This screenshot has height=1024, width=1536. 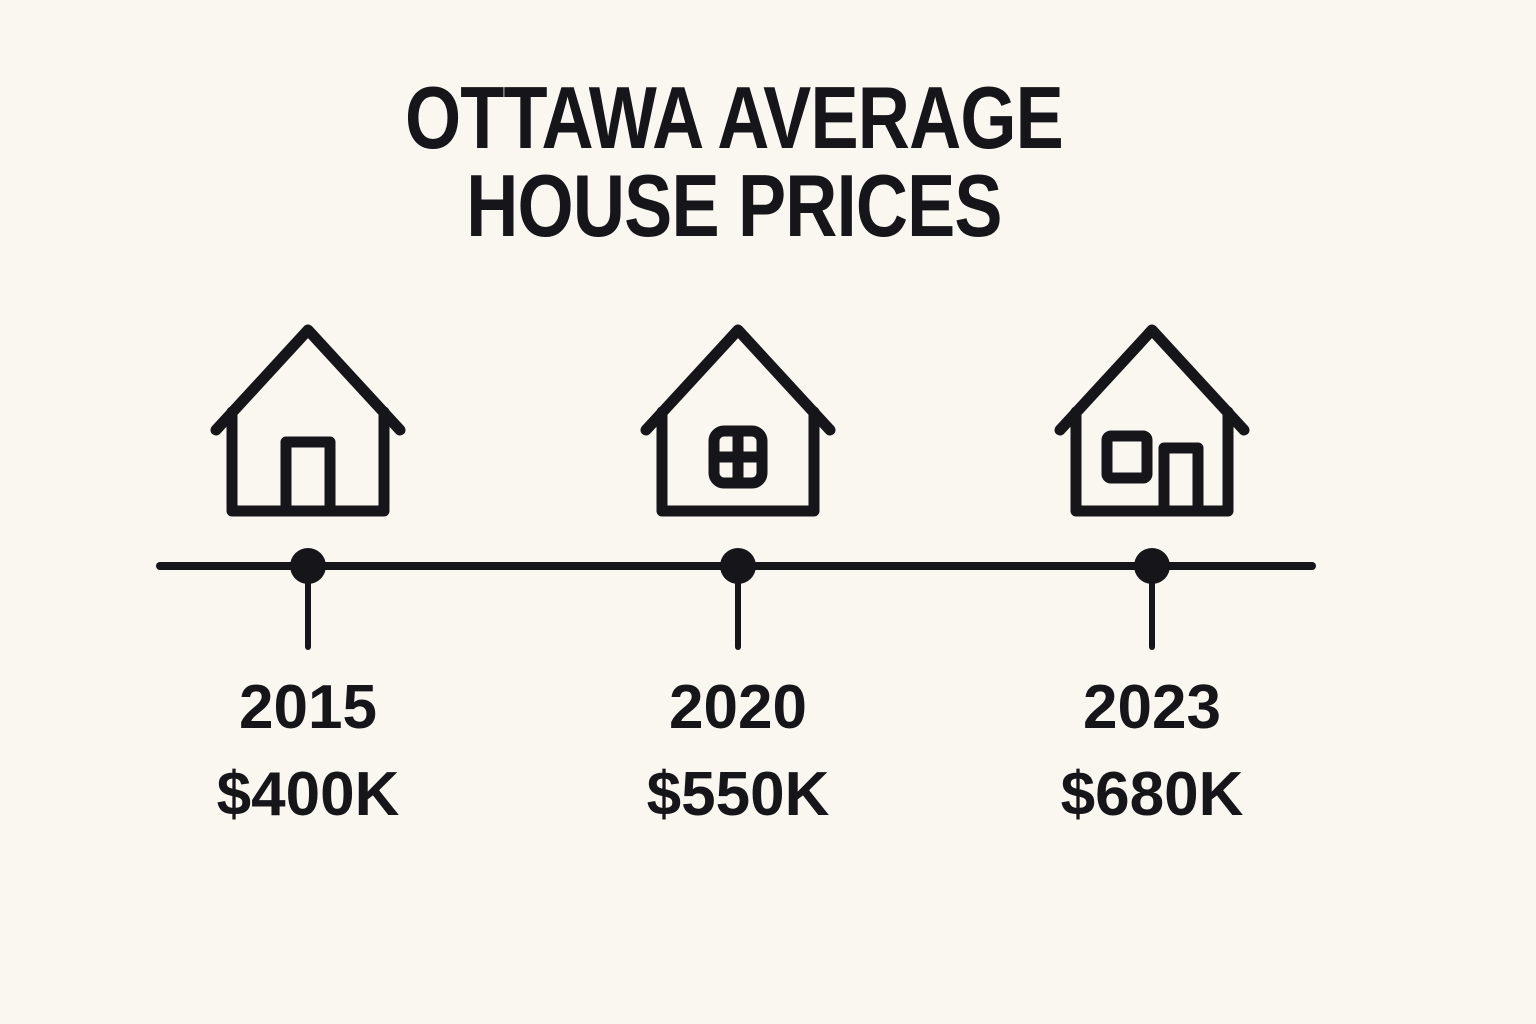 What do you see at coordinates (738, 707) in the screenshot?
I see `year-label: 2020` at bounding box center [738, 707].